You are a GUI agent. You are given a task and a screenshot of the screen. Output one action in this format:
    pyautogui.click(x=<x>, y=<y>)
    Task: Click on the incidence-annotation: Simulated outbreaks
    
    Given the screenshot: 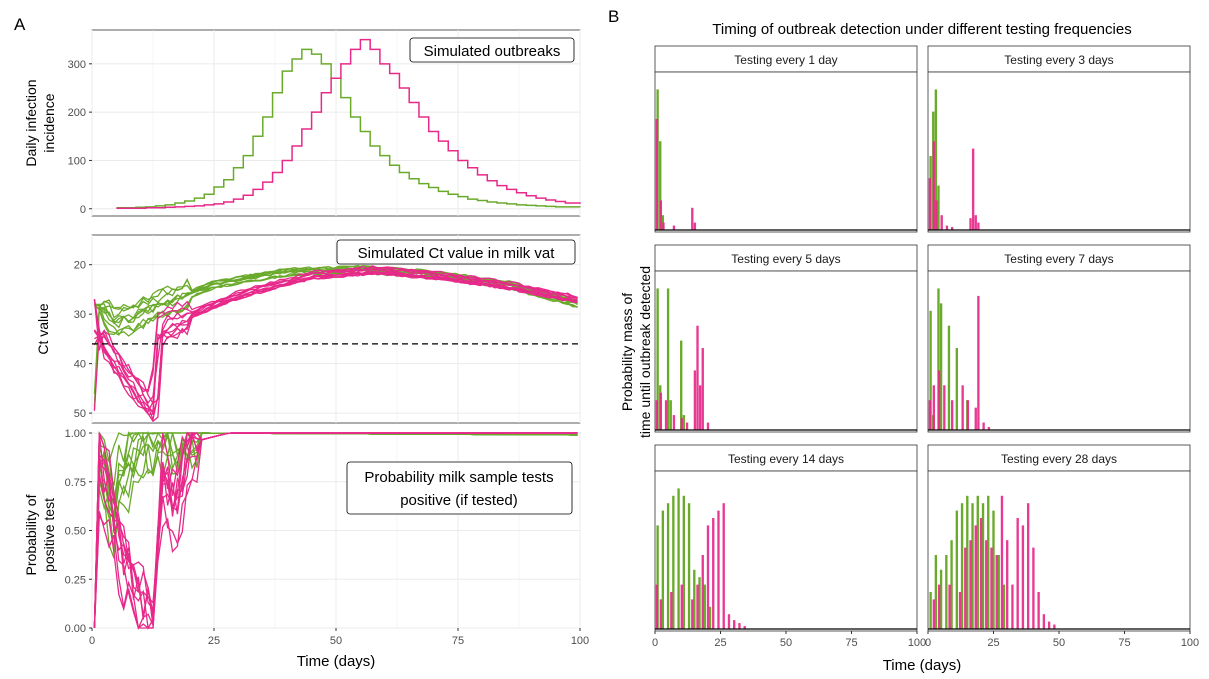 What is the action you would take?
    pyautogui.click(x=492, y=51)
    